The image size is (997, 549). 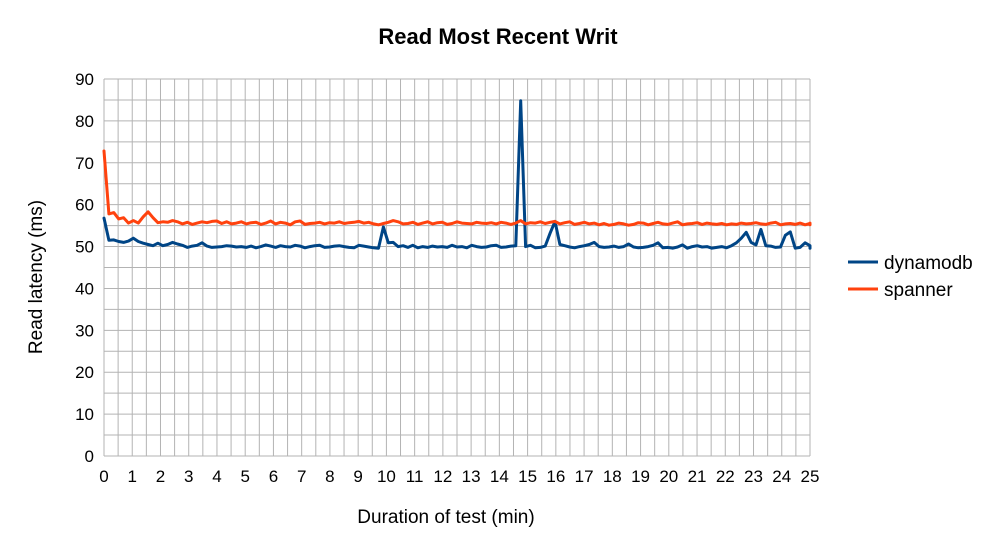 I want to click on x-tick-label: 20, so click(x=668, y=476).